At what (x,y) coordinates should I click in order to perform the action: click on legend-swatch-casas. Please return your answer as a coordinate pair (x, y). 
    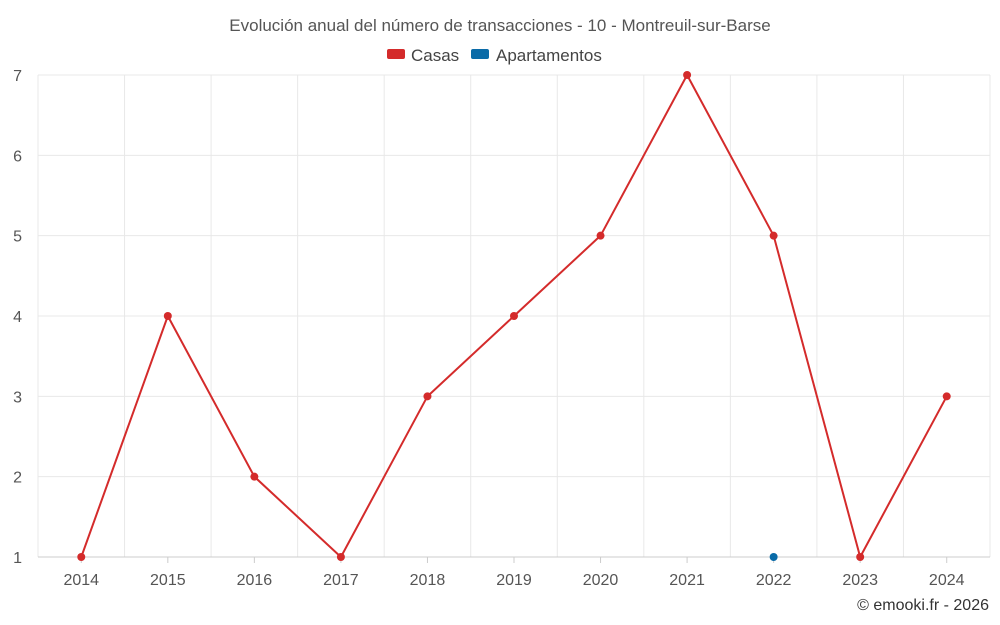
    Looking at the image, I should click on (396, 54).